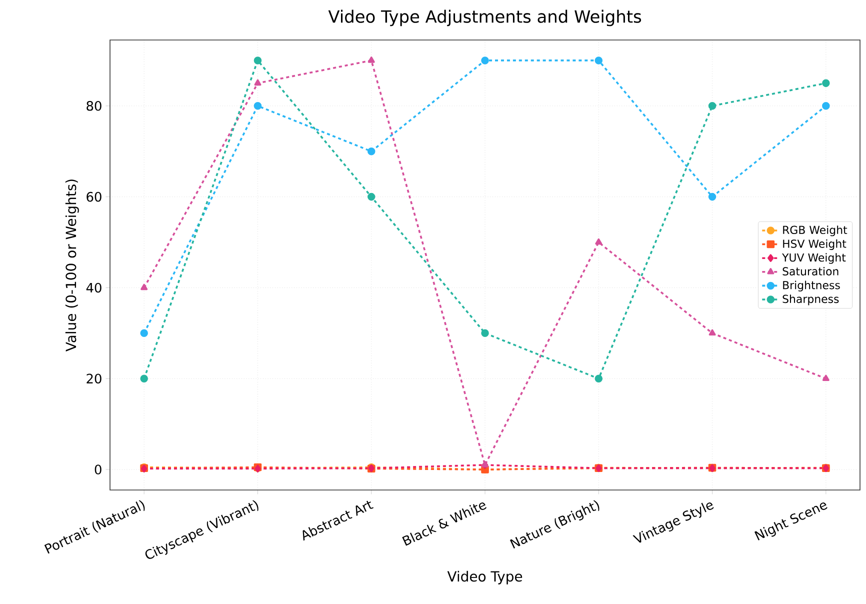 The height and width of the screenshot is (604, 866). I want to click on y-tick-label: 0, so click(98, 469).